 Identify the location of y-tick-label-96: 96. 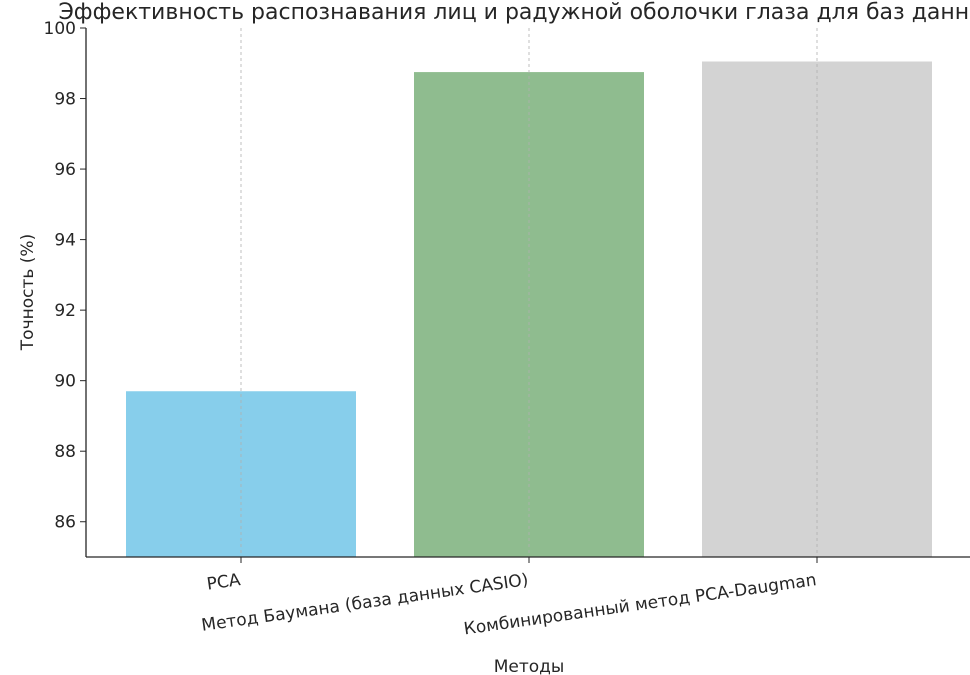
(65, 170).